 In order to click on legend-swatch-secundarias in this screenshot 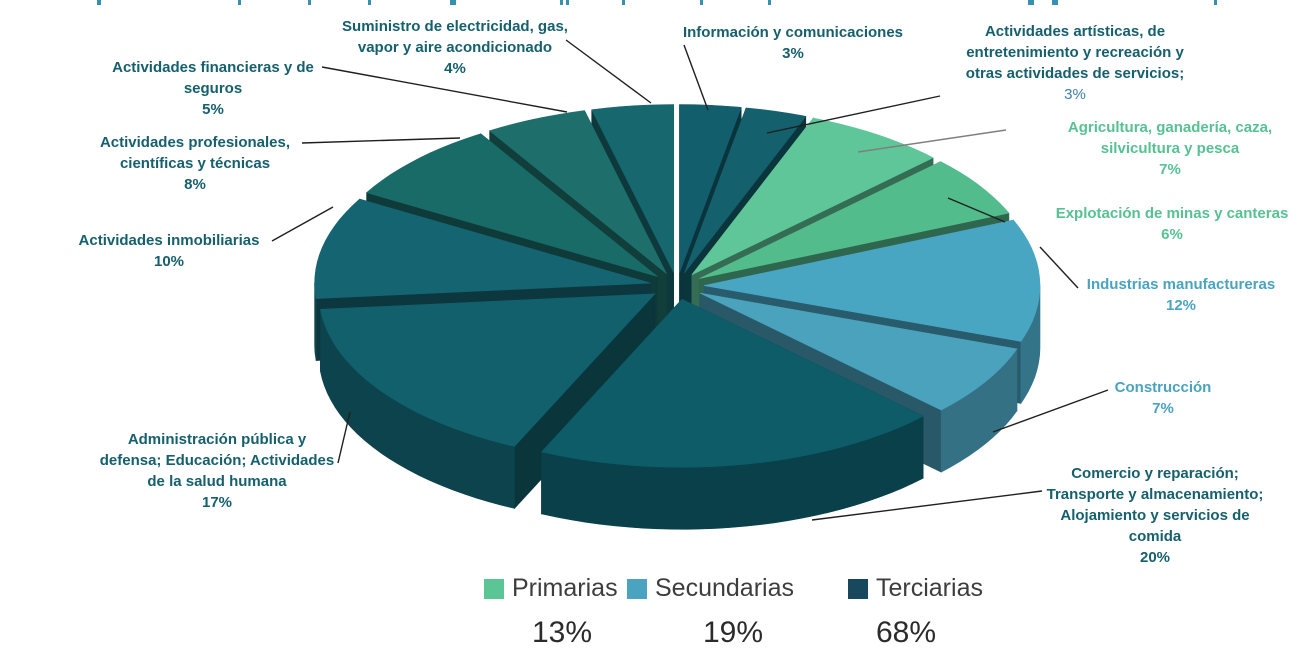, I will do `click(637, 588)`.